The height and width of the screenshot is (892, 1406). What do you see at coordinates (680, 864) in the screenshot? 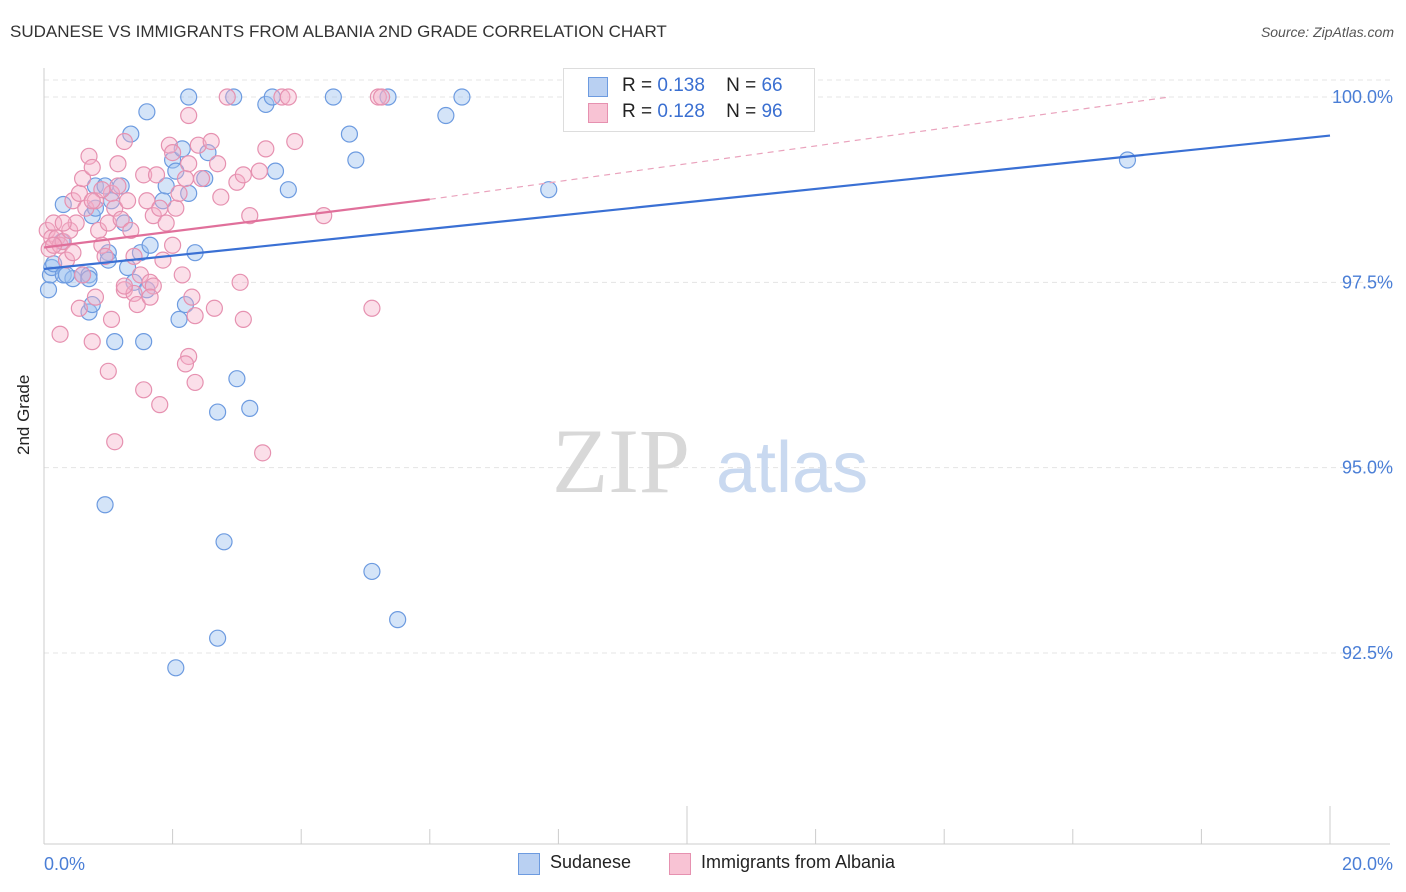
I see `legend-swatch-albania` at bounding box center [680, 864].